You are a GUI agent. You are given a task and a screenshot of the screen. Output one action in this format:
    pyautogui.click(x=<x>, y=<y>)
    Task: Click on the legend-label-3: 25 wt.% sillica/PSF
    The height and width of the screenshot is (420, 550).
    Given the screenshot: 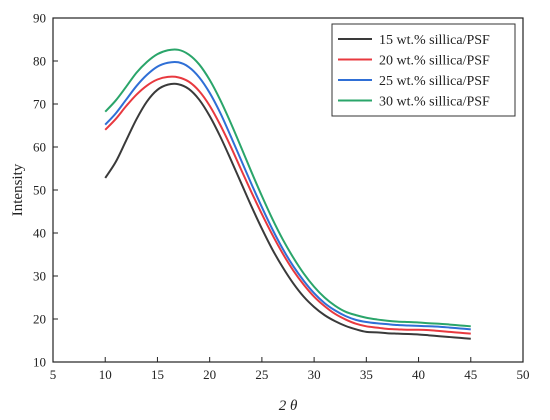 What is the action you would take?
    pyautogui.click(x=434, y=81)
    